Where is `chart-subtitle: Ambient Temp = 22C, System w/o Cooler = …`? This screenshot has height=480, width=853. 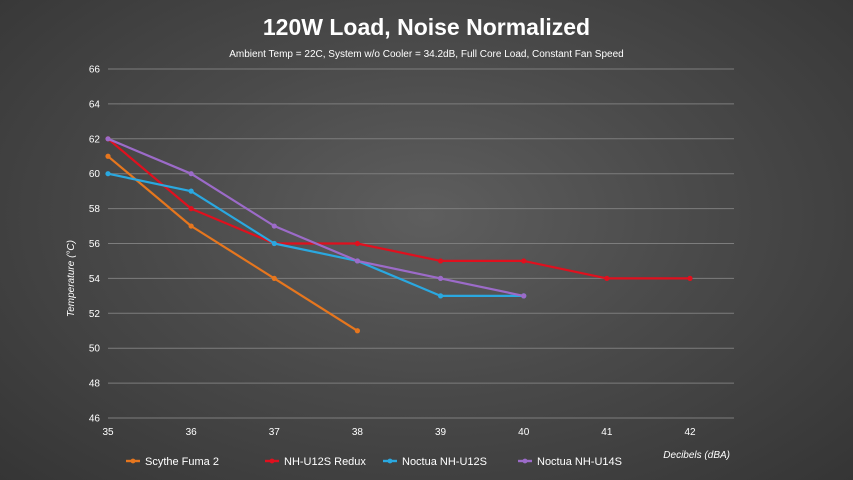 chart-subtitle: Ambient Temp = 22C, System w/o Cooler = … is located at coordinates (426, 54).